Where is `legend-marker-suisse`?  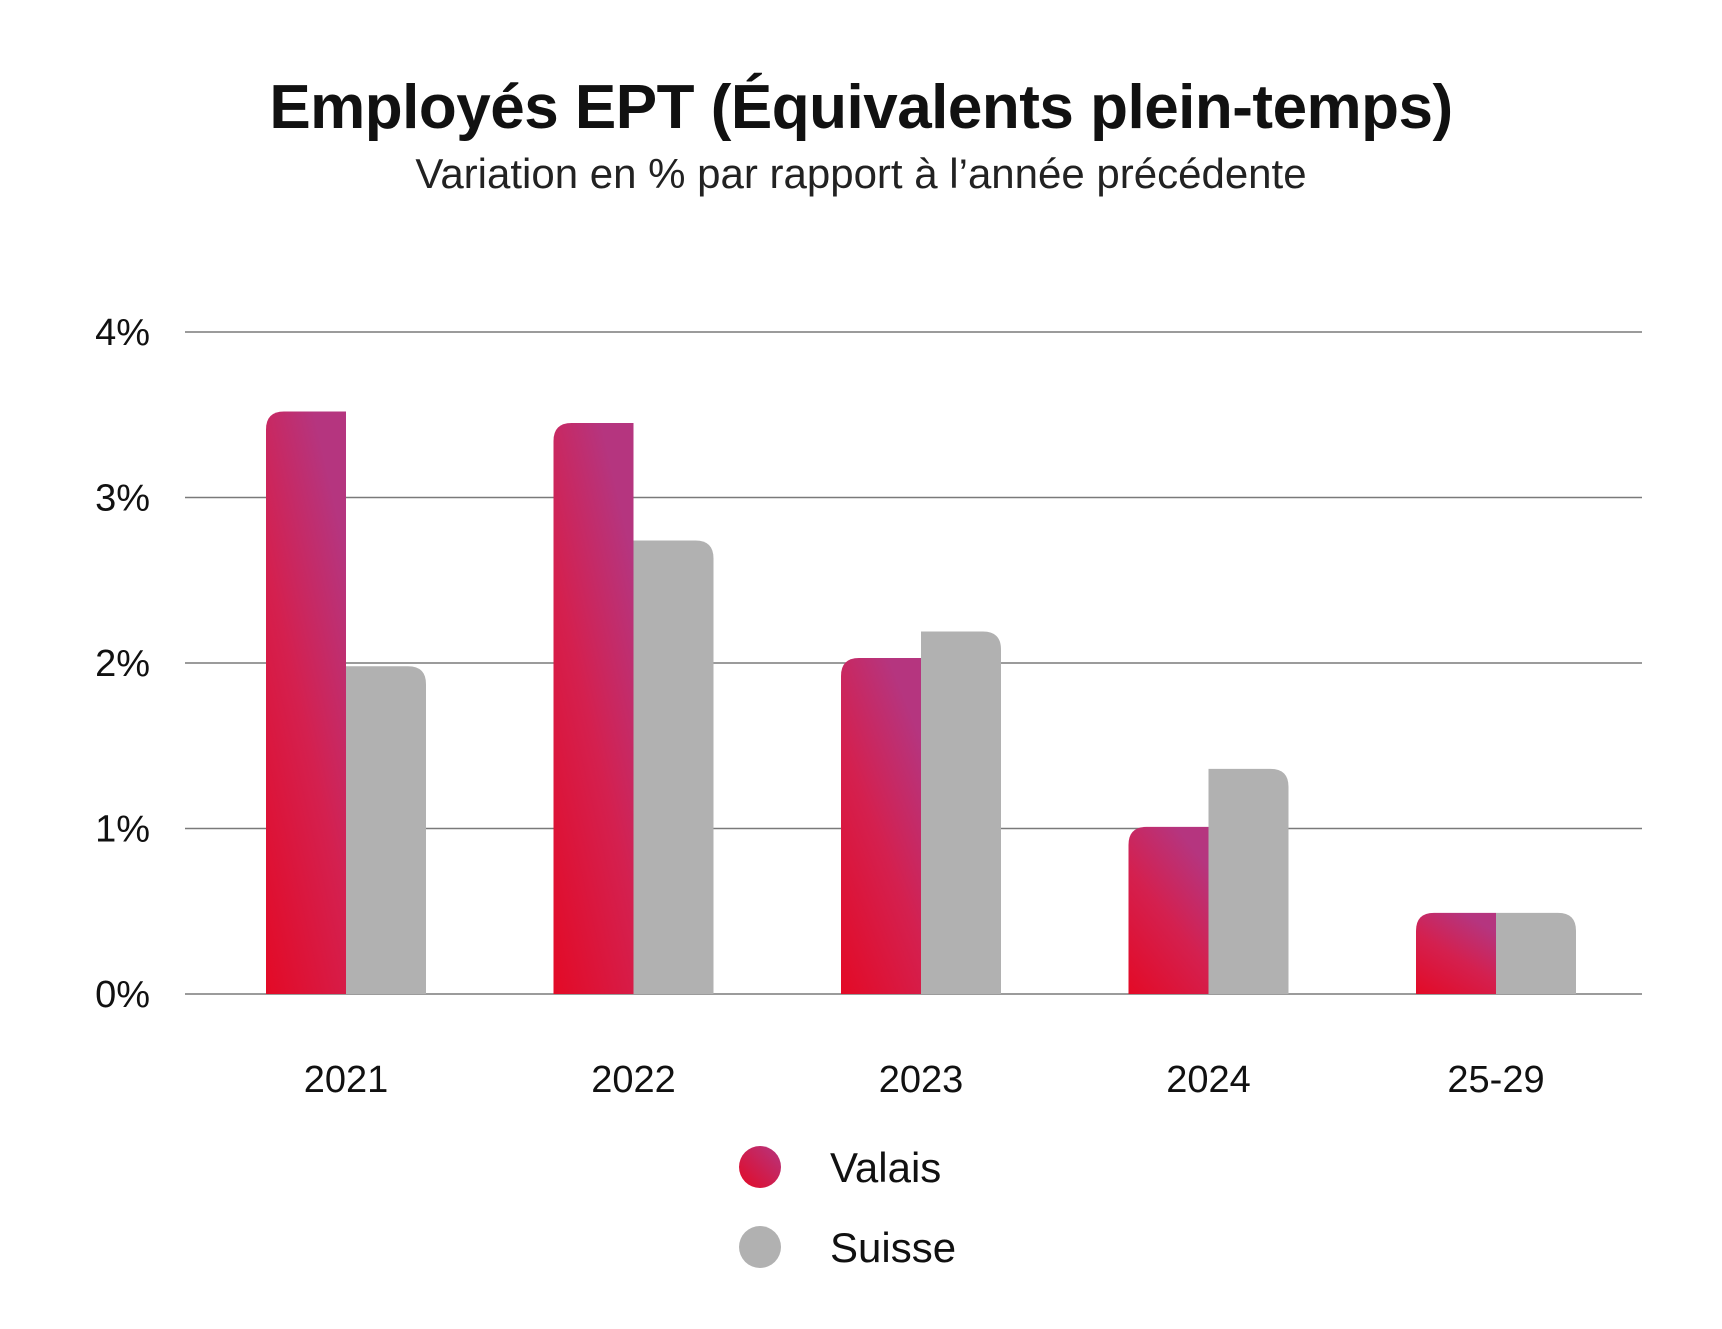 legend-marker-suisse is located at coordinates (760, 1247).